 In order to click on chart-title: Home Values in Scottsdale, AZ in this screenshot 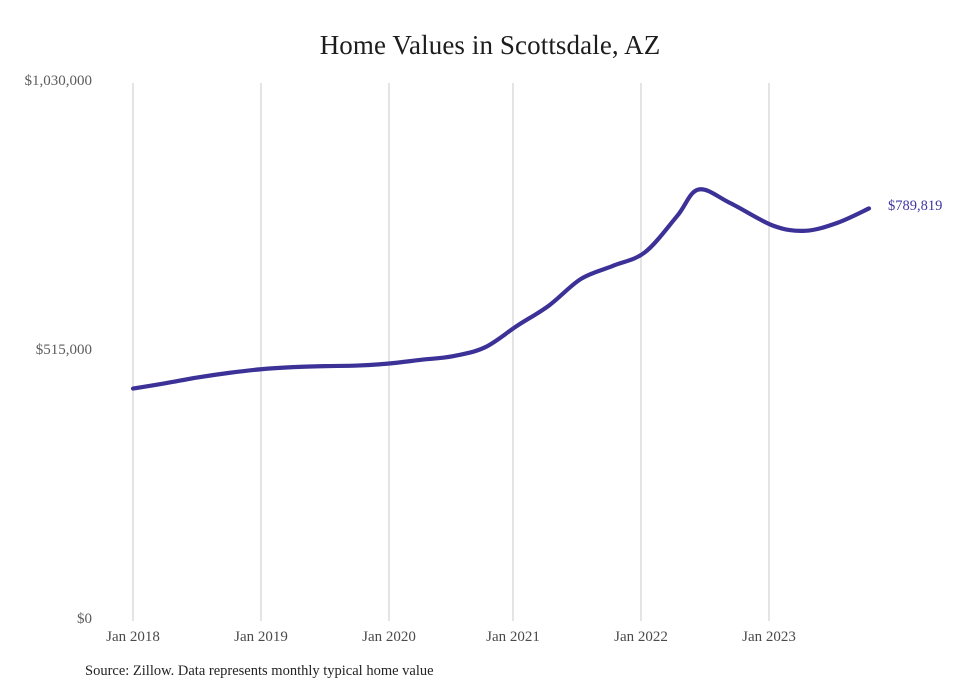, I will do `click(490, 45)`.